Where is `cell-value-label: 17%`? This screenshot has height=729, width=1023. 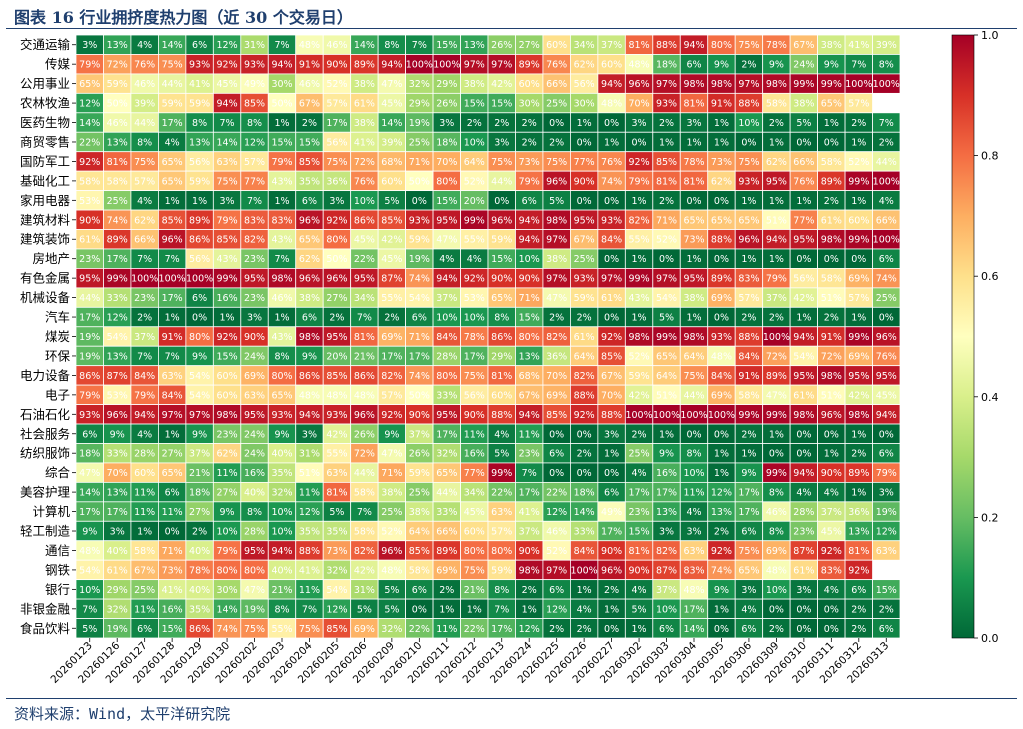 cell-value-label: 17% is located at coordinates (172, 123).